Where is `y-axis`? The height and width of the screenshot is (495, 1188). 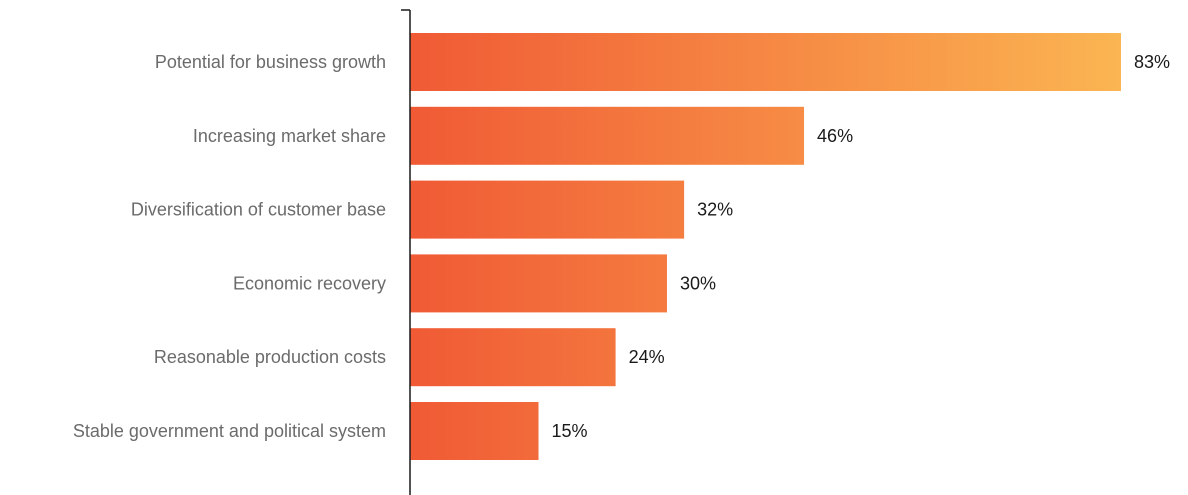
y-axis is located at coordinates (406, 252).